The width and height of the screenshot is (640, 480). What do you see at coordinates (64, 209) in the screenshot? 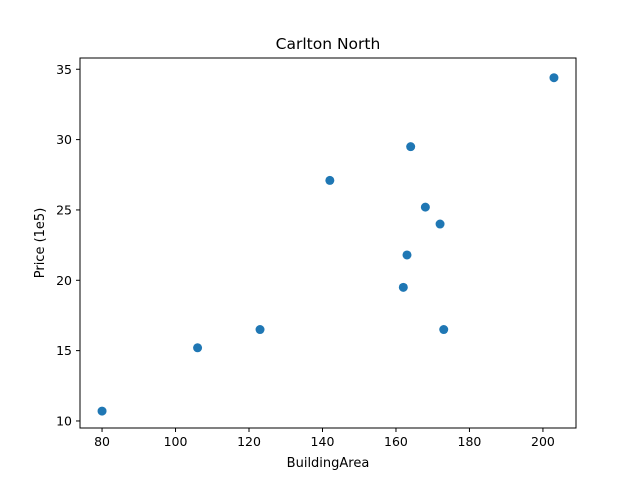
I see `y-tick-label: 25` at bounding box center [64, 209].